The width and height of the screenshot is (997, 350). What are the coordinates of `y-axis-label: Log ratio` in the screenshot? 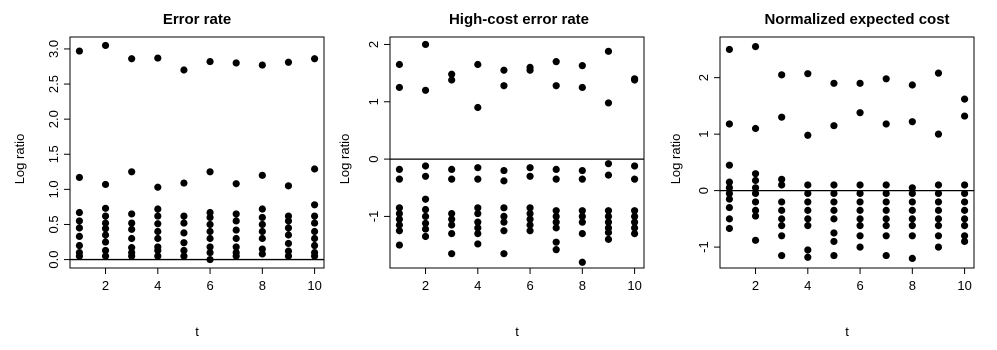 It's located at (675, 159).